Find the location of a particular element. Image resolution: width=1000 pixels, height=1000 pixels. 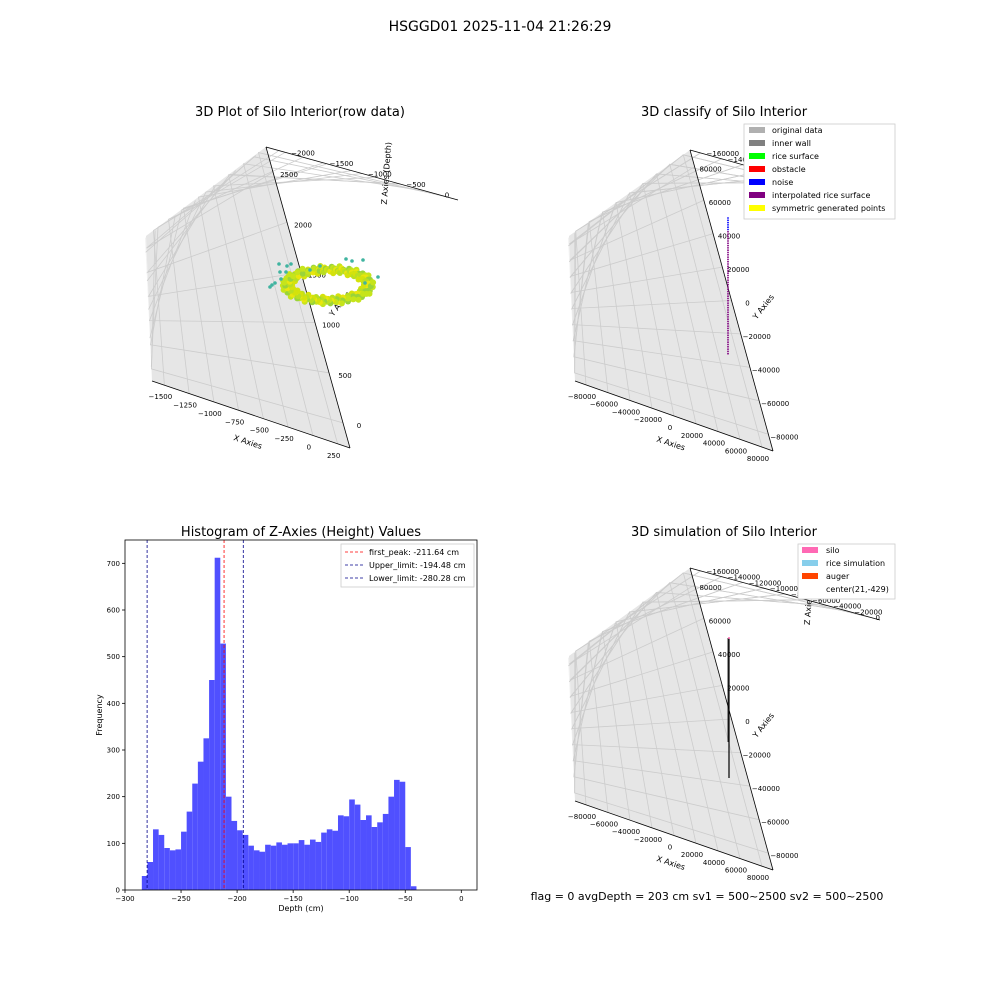

x-tick-label: 60000 is located at coordinates (736, 451).